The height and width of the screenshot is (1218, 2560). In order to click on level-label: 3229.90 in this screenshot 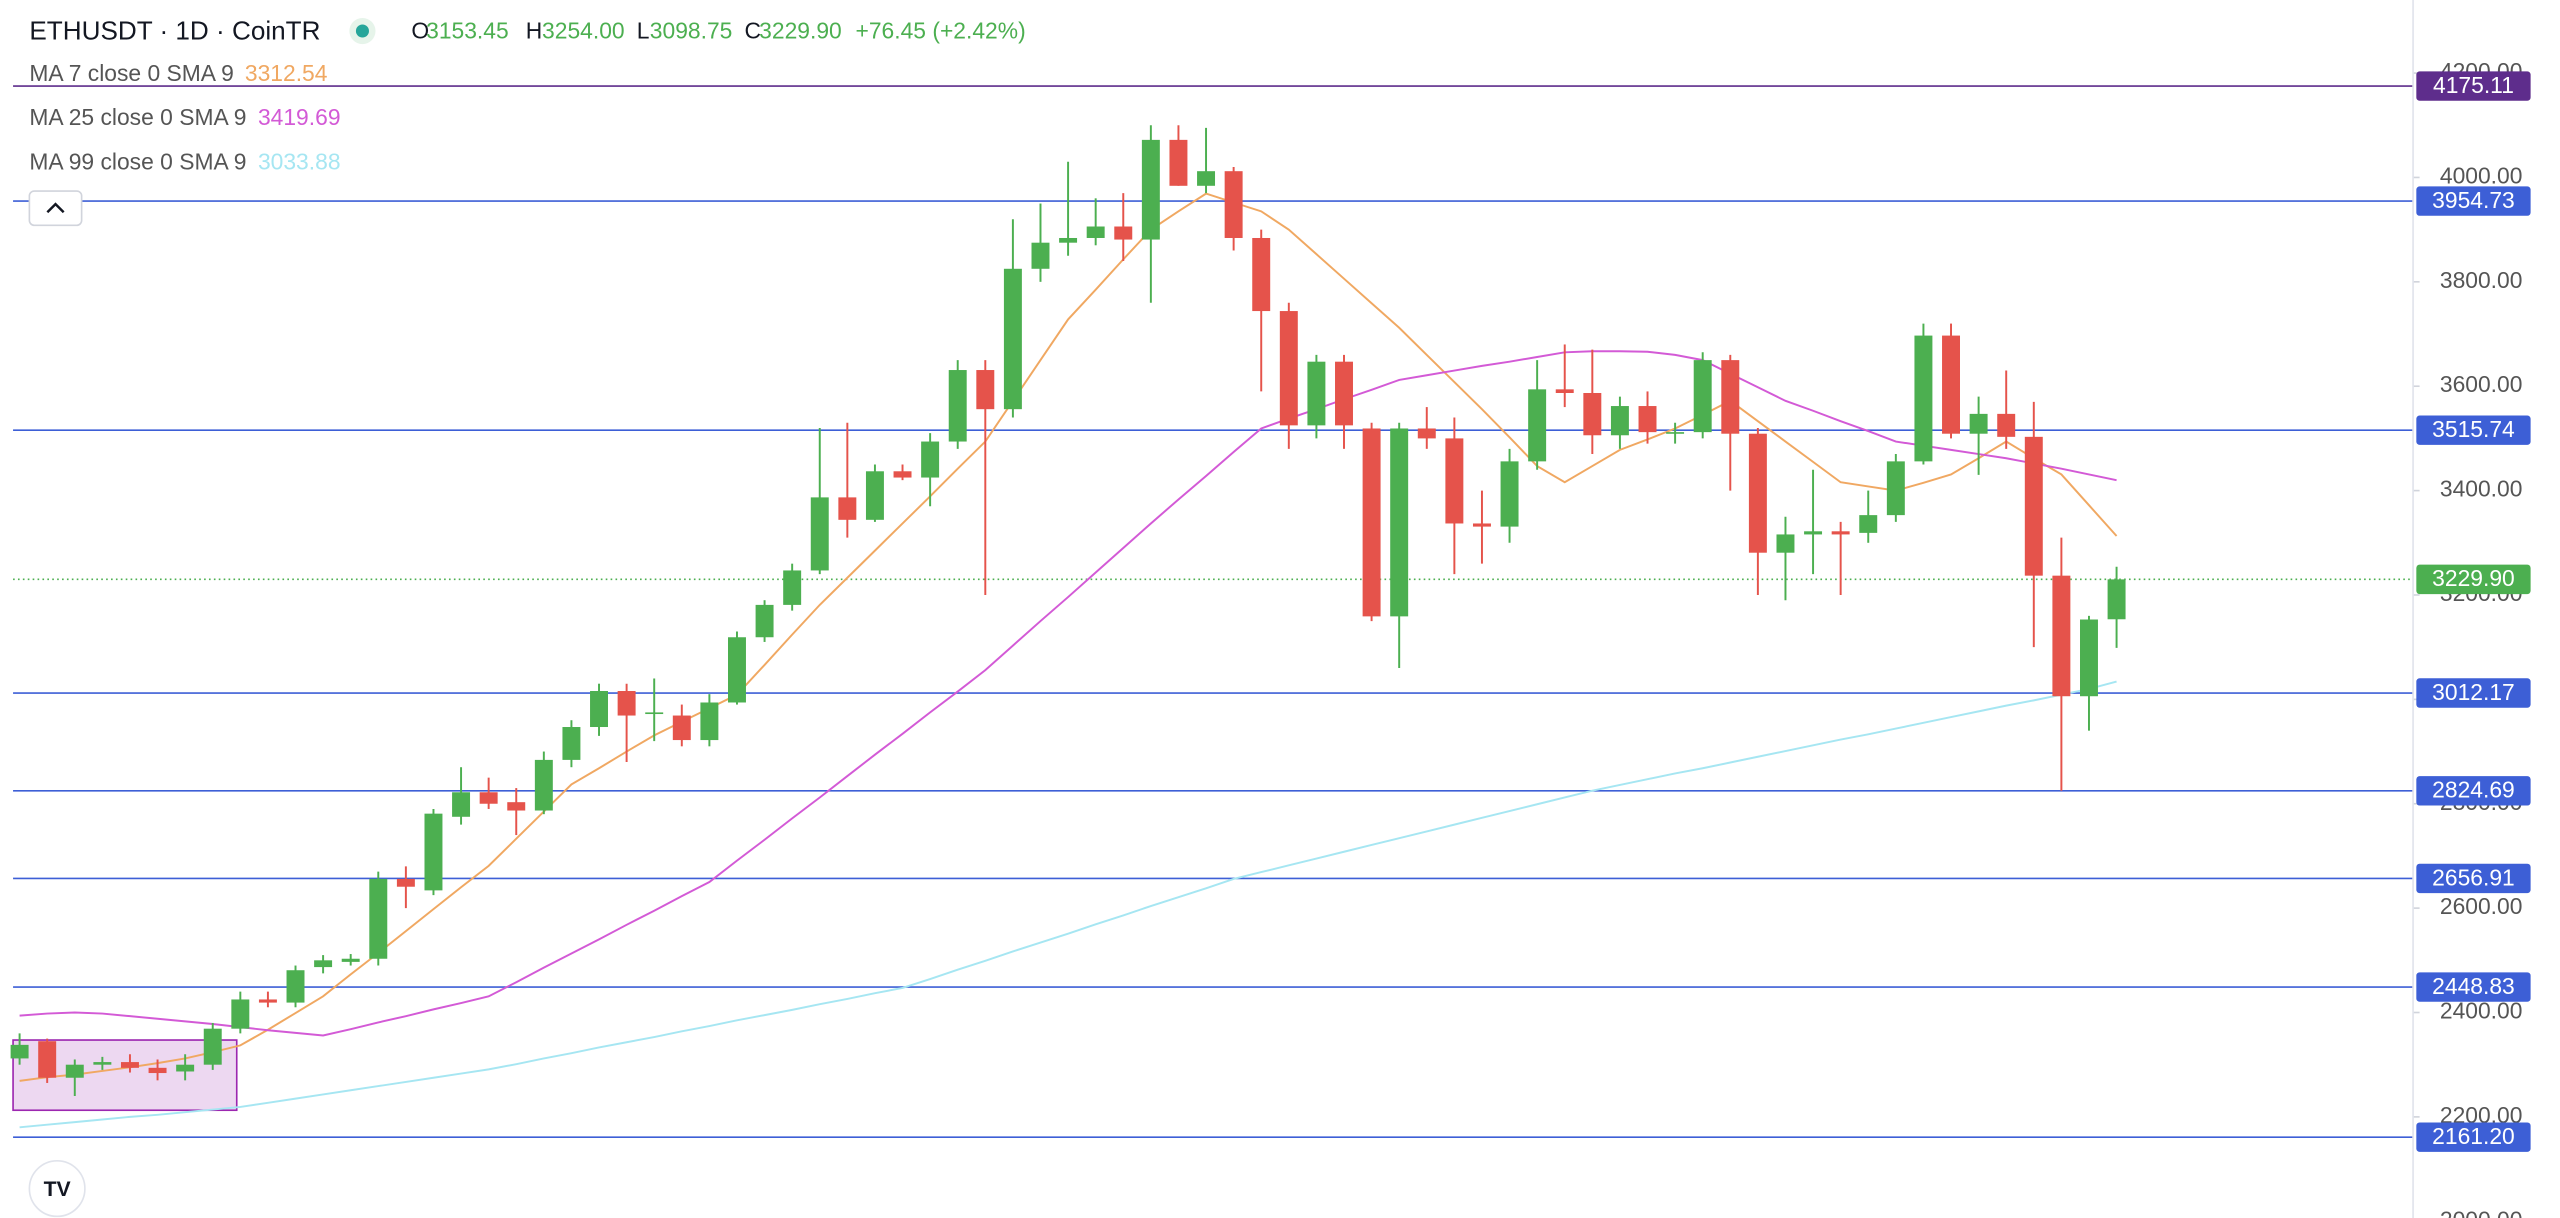, I will do `click(2473, 578)`.